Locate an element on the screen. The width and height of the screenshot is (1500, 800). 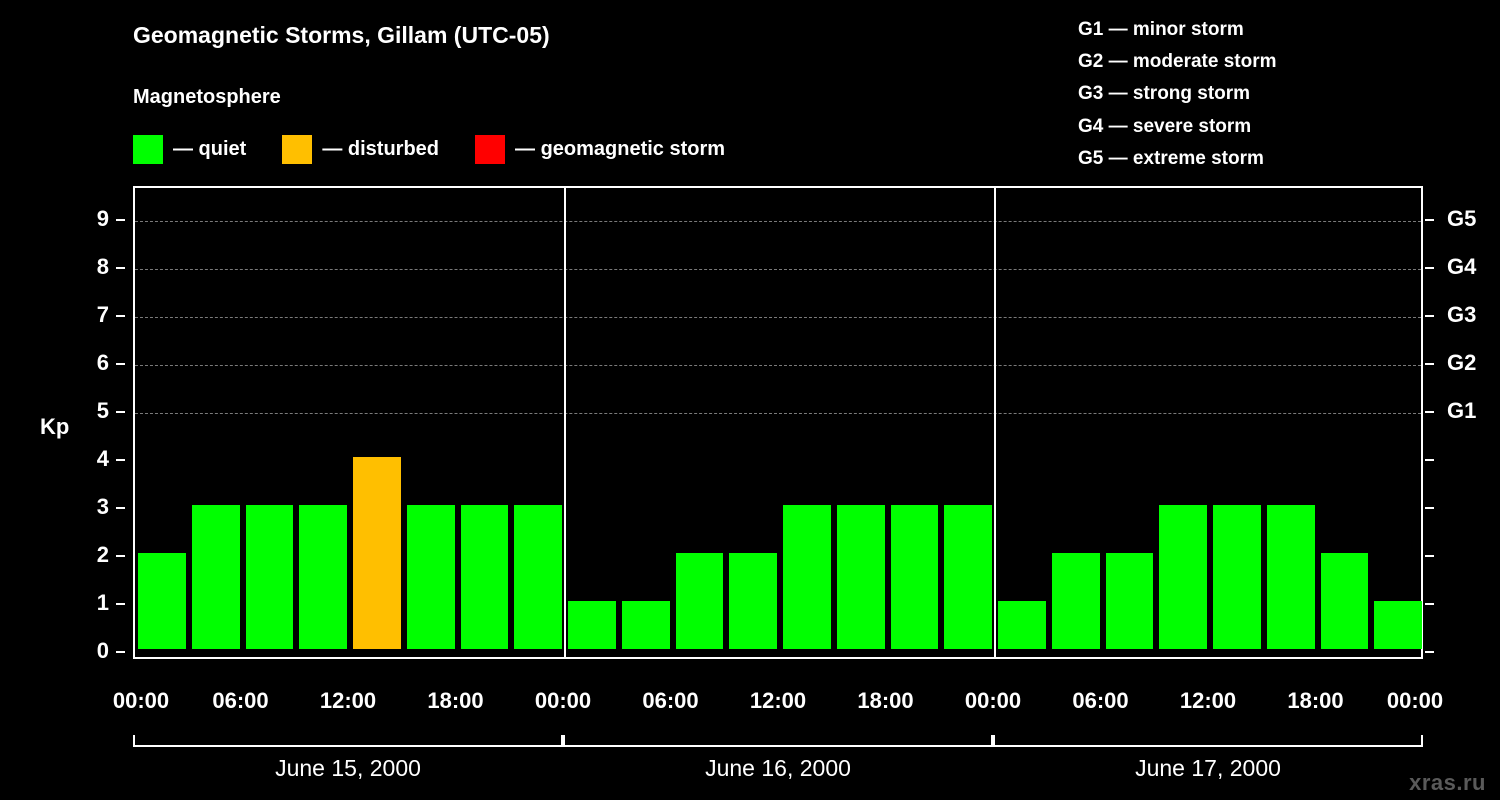
y-axis-tick-label: 8 is located at coordinates (102, 267).